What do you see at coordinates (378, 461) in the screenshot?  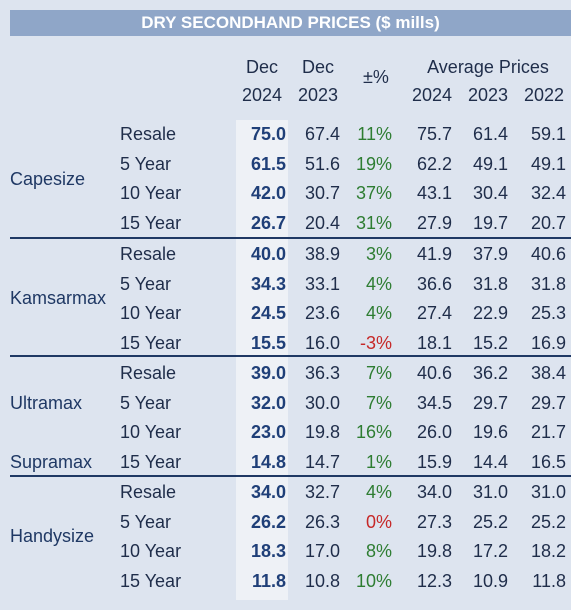 I see `cell-pct: 1%` at bounding box center [378, 461].